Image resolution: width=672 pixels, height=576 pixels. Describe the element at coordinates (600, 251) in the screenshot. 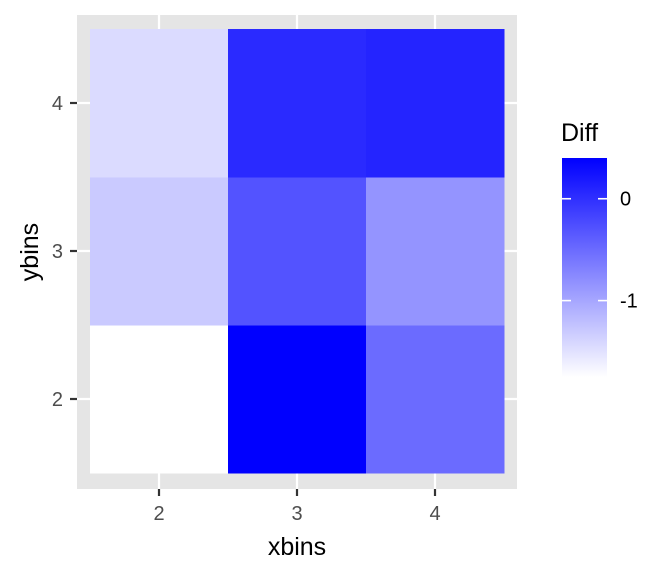

I see `legend-ticks: 0 -1` at that location.